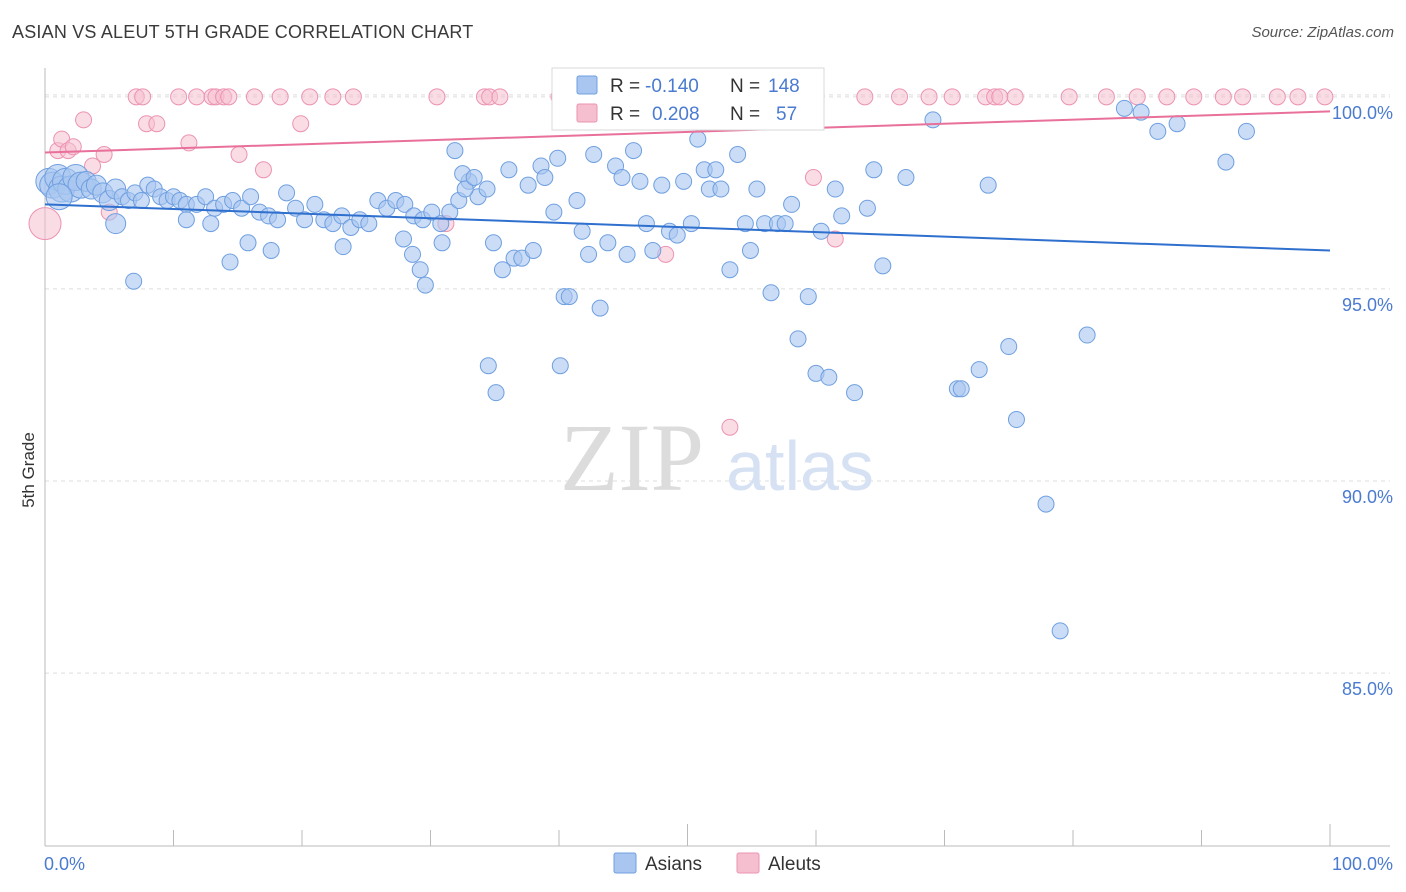 This screenshot has height=892, width=1406. I want to click on legend-n-label: N =, so click(745, 114).